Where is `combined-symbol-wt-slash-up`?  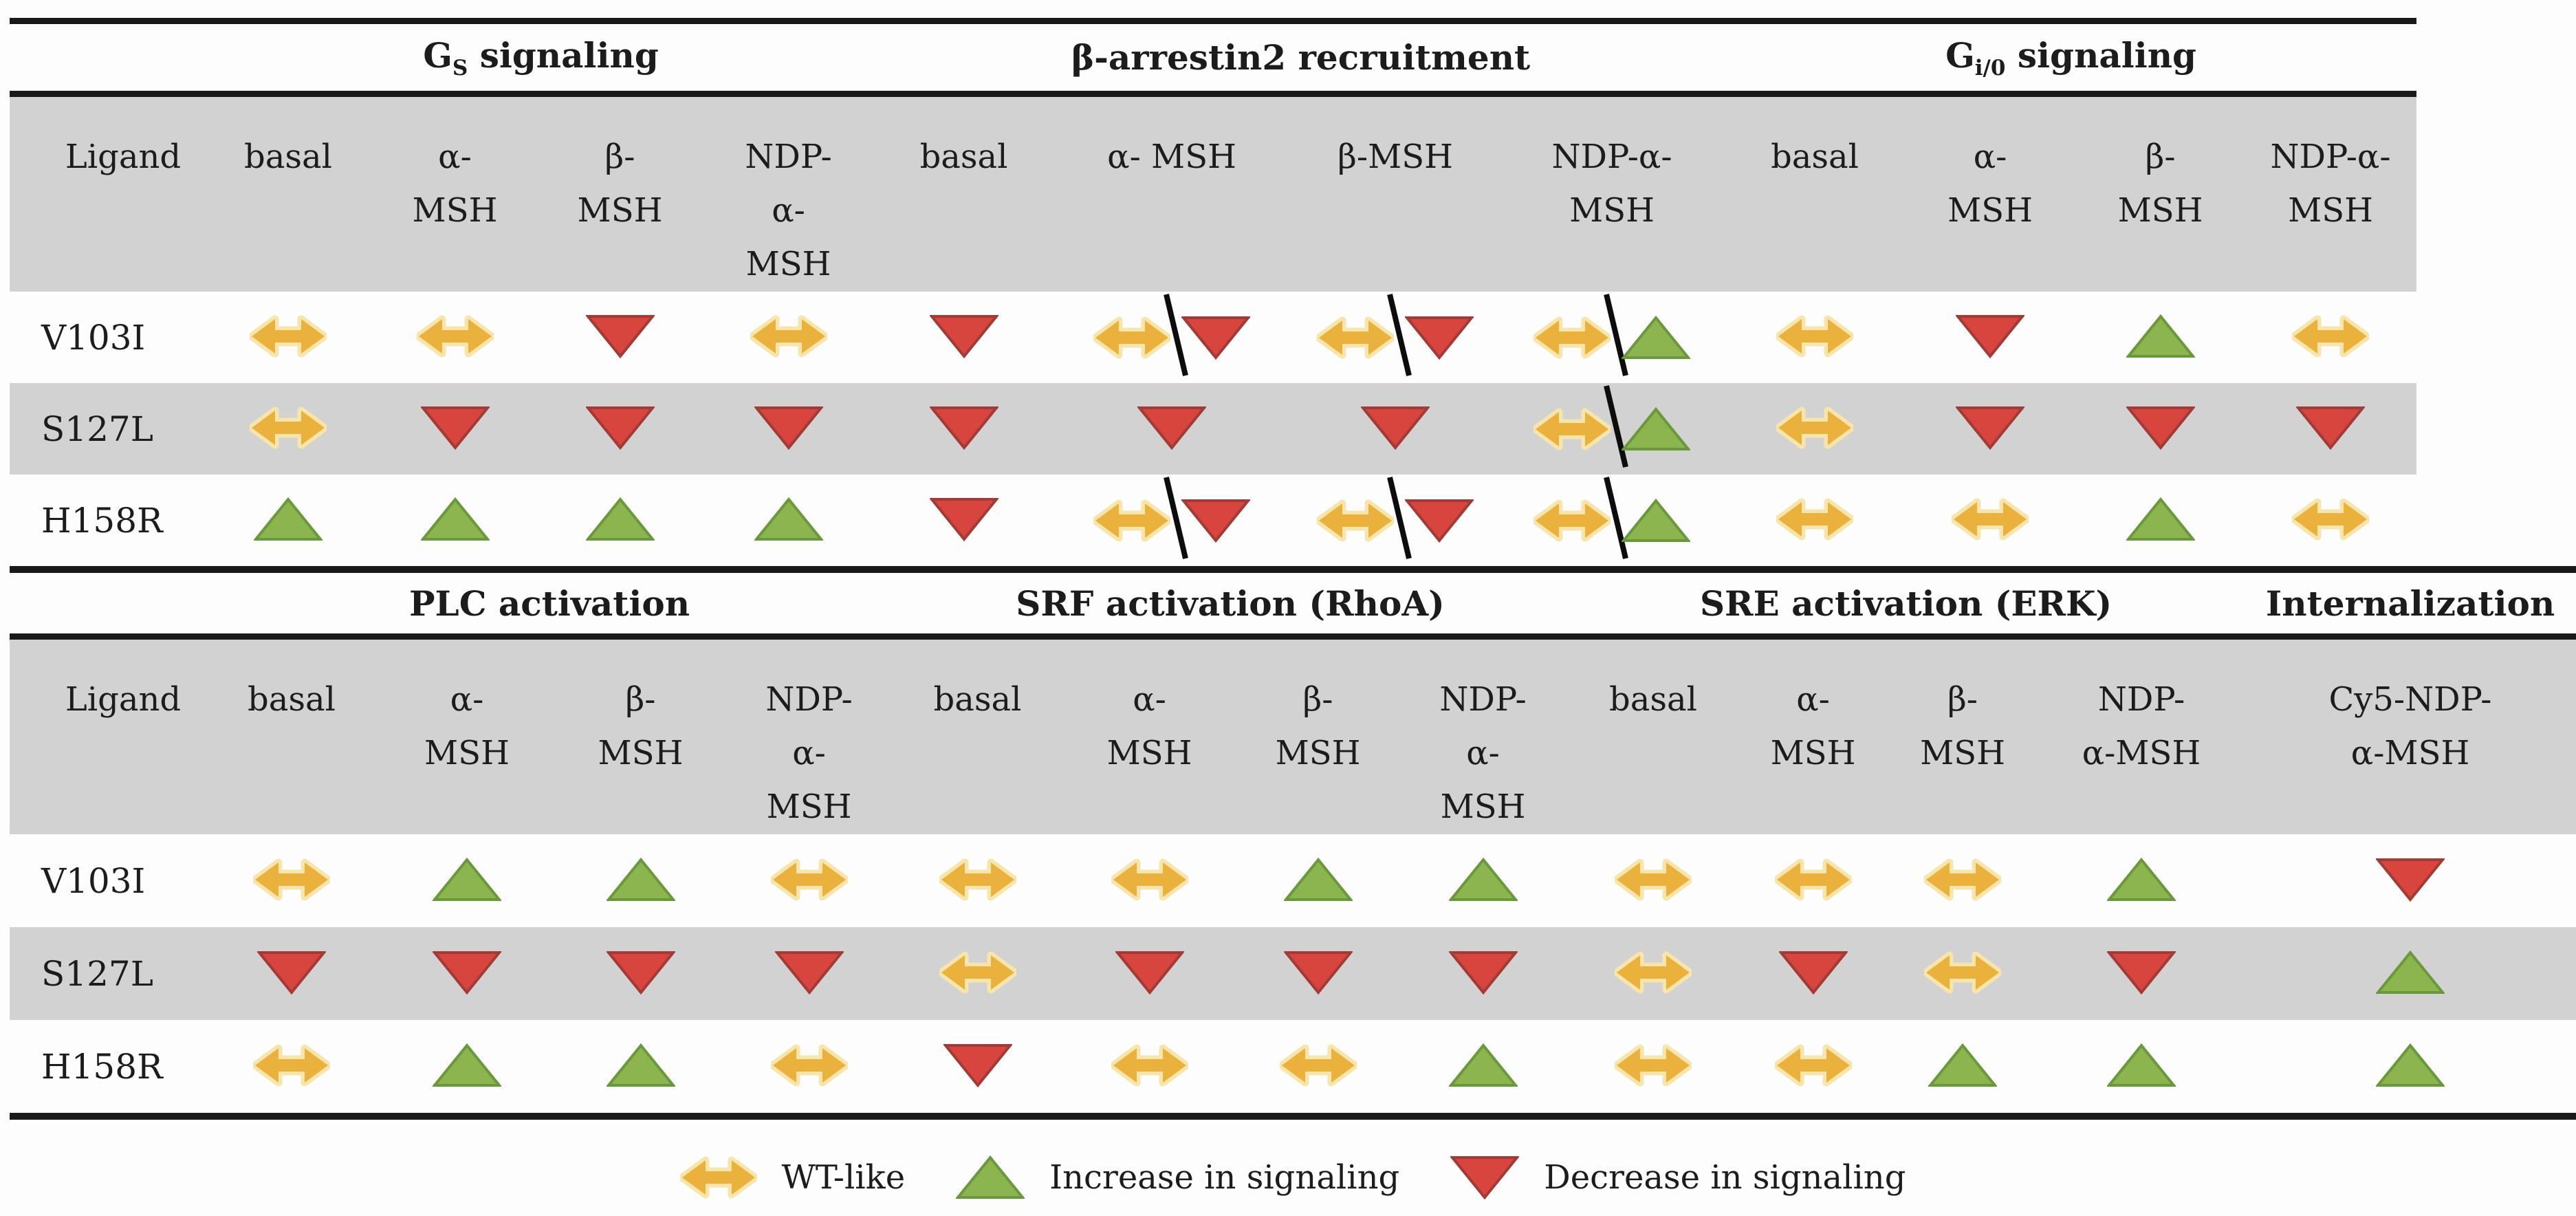 combined-symbol-wt-slash-up is located at coordinates (1612, 428).